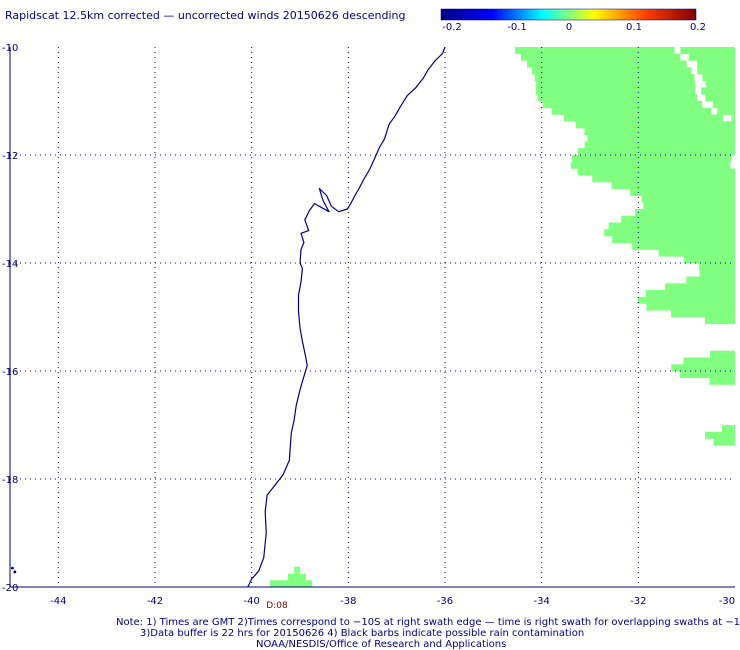 Image resolution: width=740 pixels, height=650 pixels. What do you see at coordinates (10, 372) in the screenshot?
I see `lat-tick-label: -16` at bounding box center [10, 372].